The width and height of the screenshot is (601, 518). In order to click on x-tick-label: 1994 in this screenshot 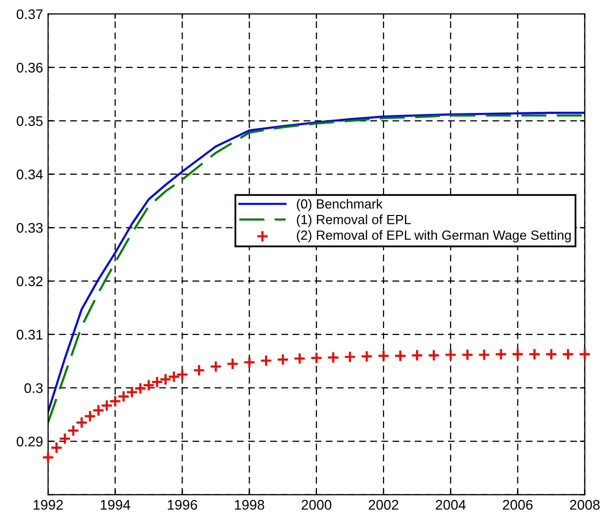, I will do `click(115, 505)`.